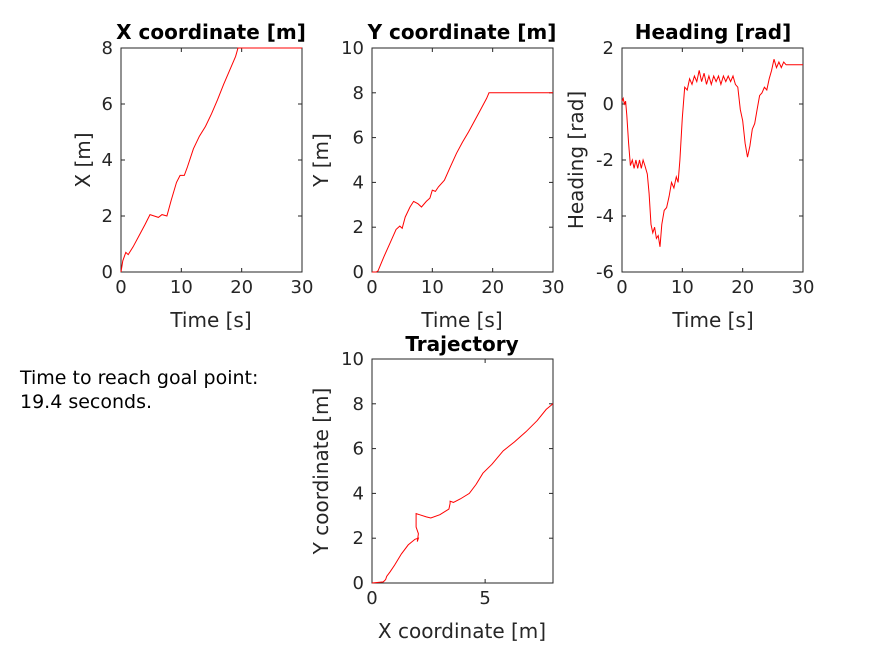  What do you see at coordinates (621, 287) in the screenshot?
I see `heading-xtick-label: 0` at bounding box center [621, 287].